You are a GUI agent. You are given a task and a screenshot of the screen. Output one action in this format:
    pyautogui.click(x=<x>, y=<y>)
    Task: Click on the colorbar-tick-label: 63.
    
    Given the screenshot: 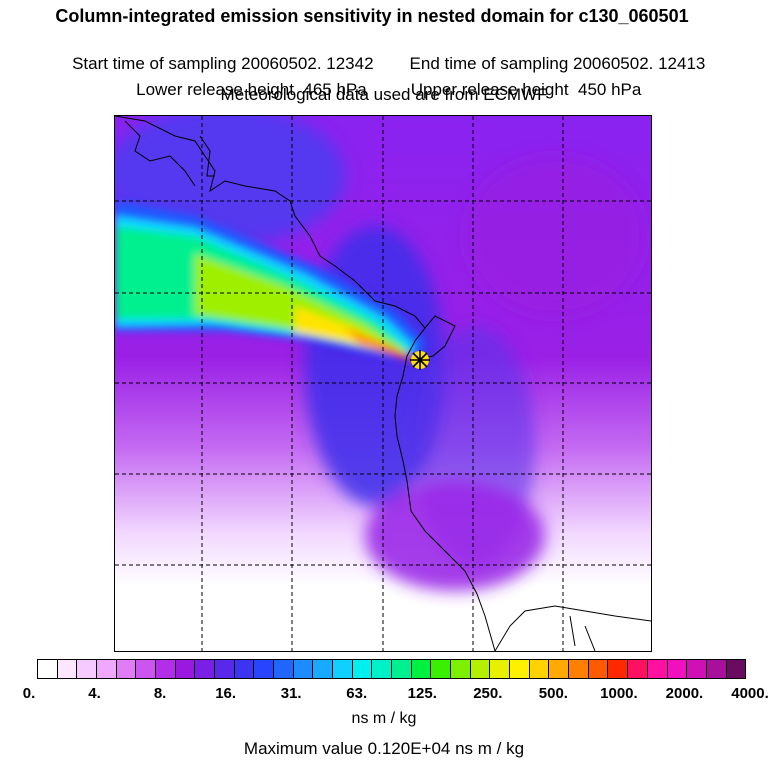 What is the action you would take?
    pyautogui.click(x=356, y=693)
    